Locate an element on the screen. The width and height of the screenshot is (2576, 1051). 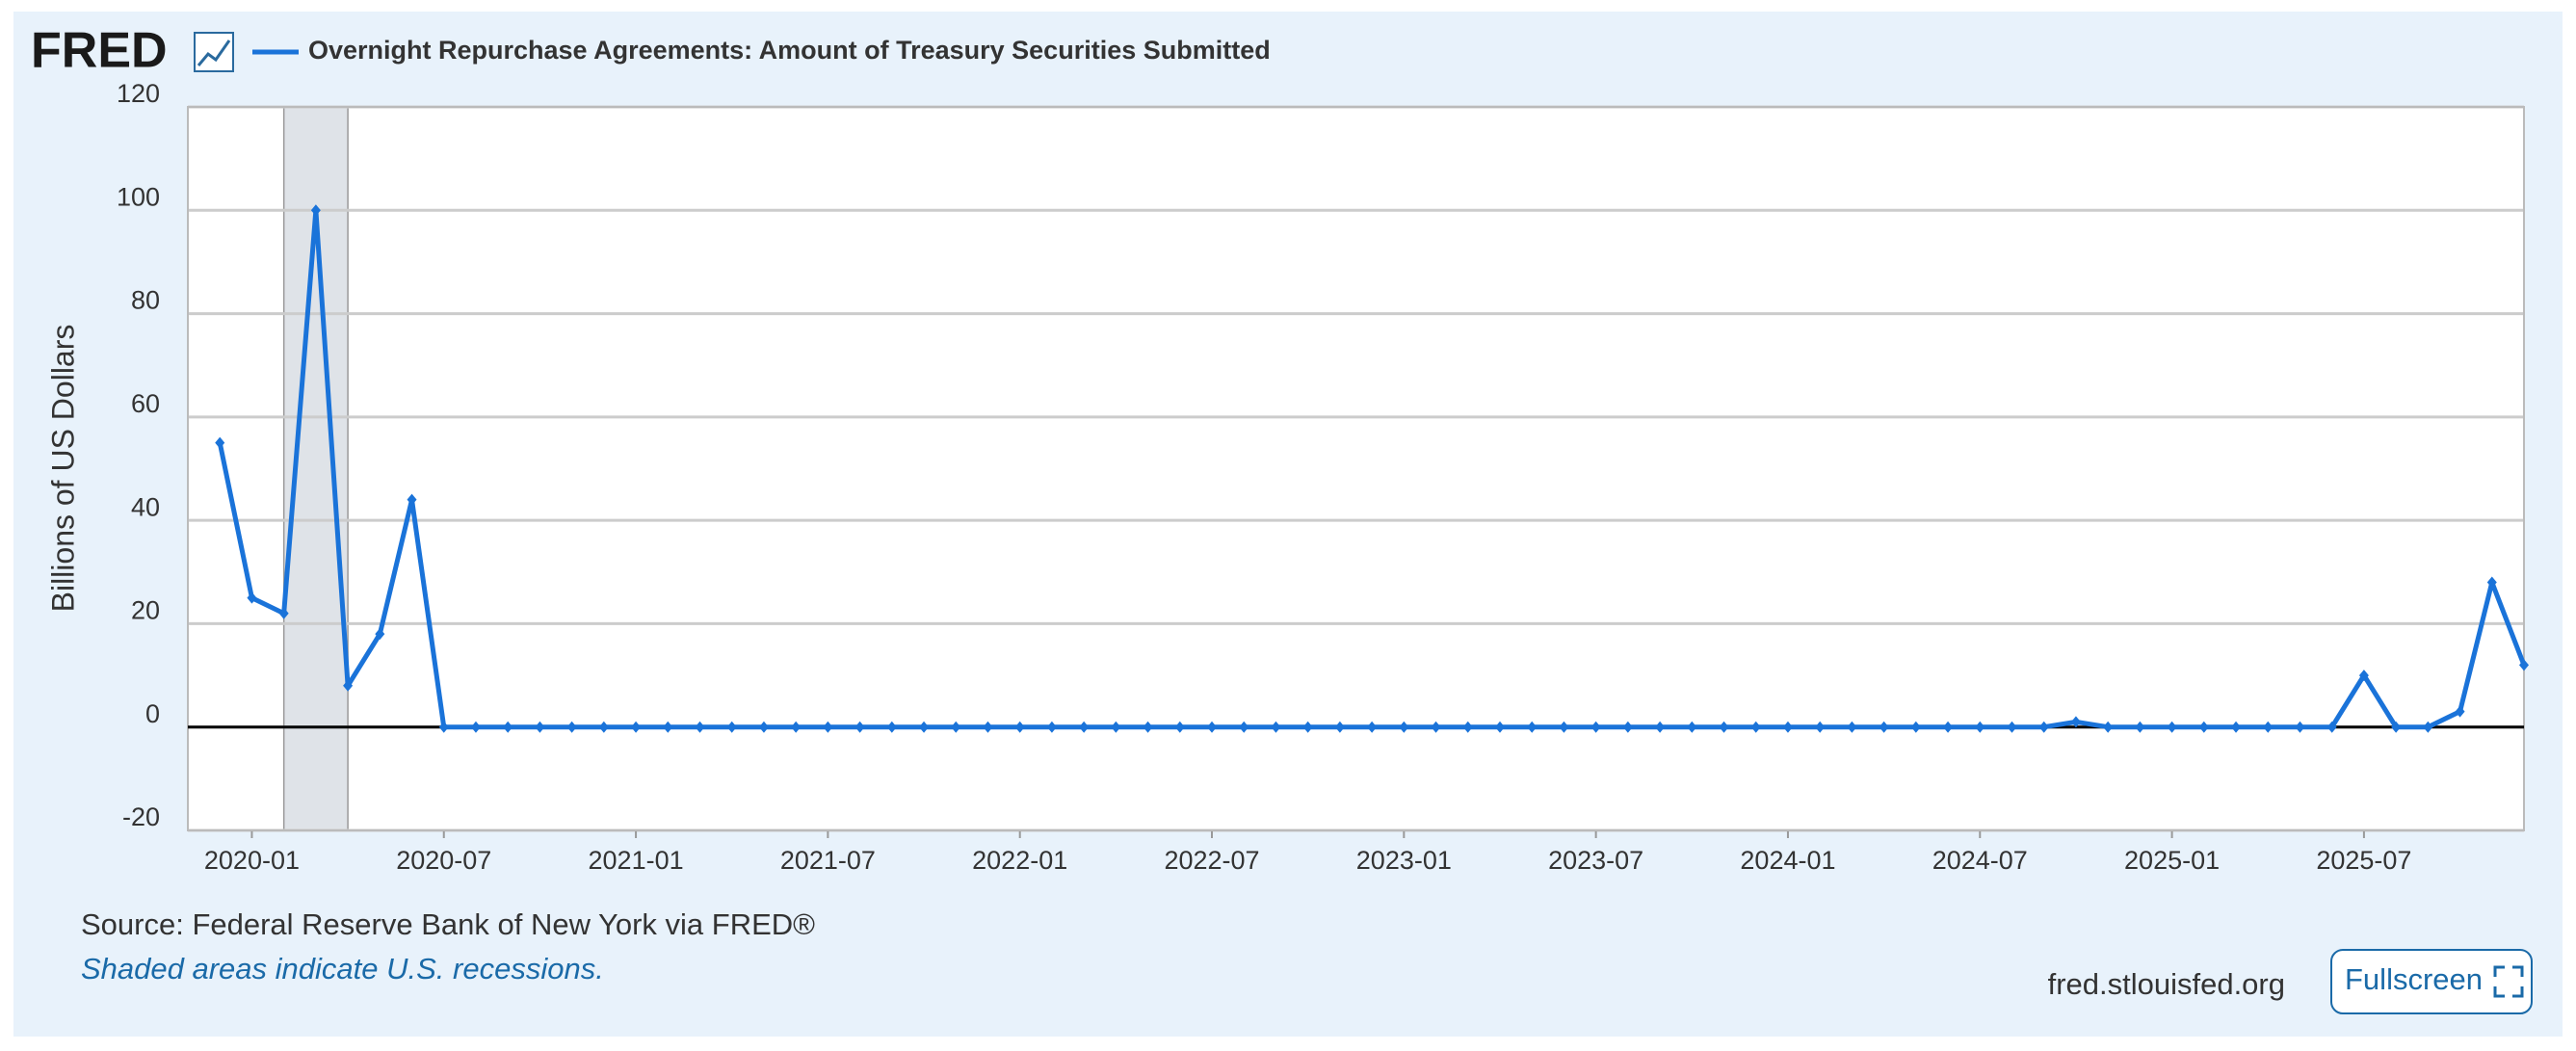
recession-note: Shaded areas indicate U.S. recessions. is located at coordinates (343, 968).